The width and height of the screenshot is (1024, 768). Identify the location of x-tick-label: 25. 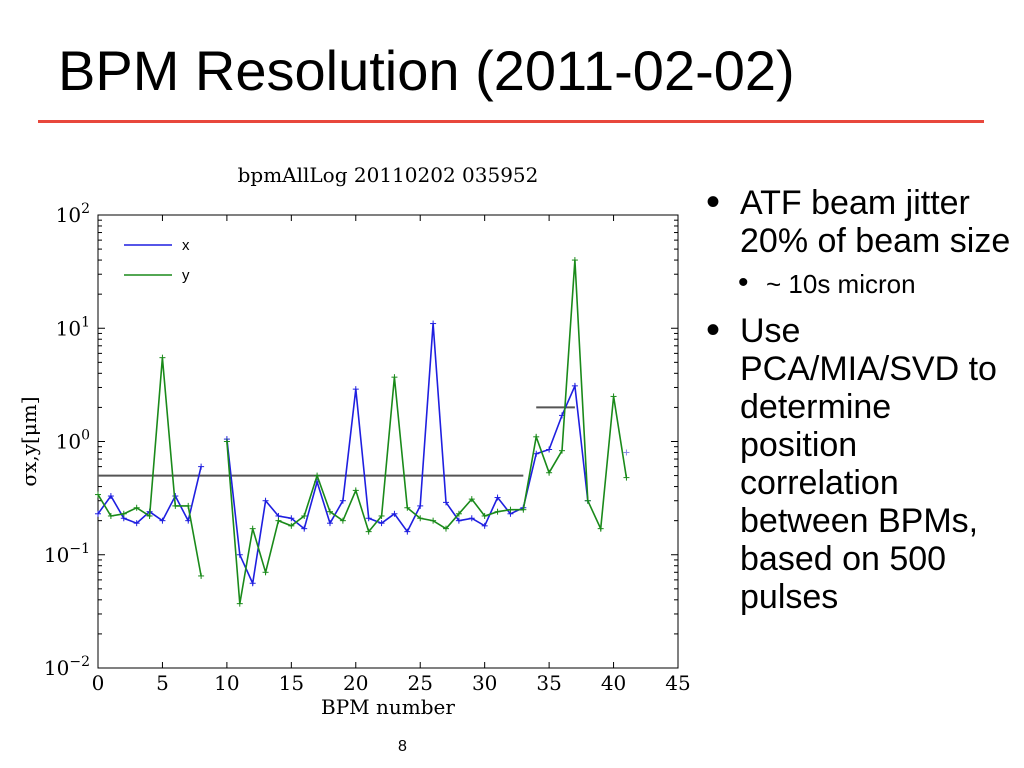
(419, 683).